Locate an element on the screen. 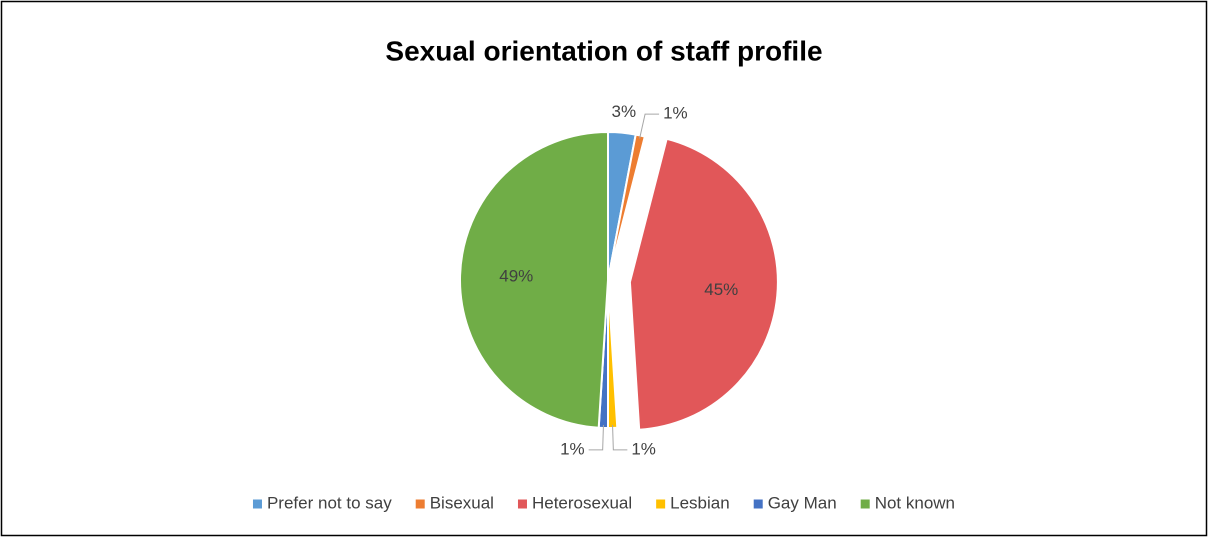 The height and width of the screenshot is (542, 1208). data-label: 49% is located at coordinates (516, 276).